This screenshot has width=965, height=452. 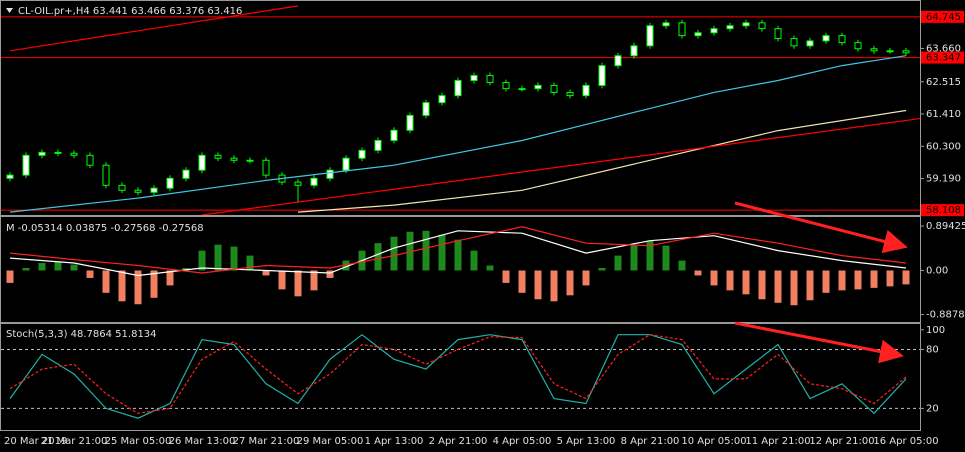 What do you see at coordinates (905, 441) in the screenshot?
I see `x-tick-label: 16 Apr 05:00` at bounding box center [905, 441].